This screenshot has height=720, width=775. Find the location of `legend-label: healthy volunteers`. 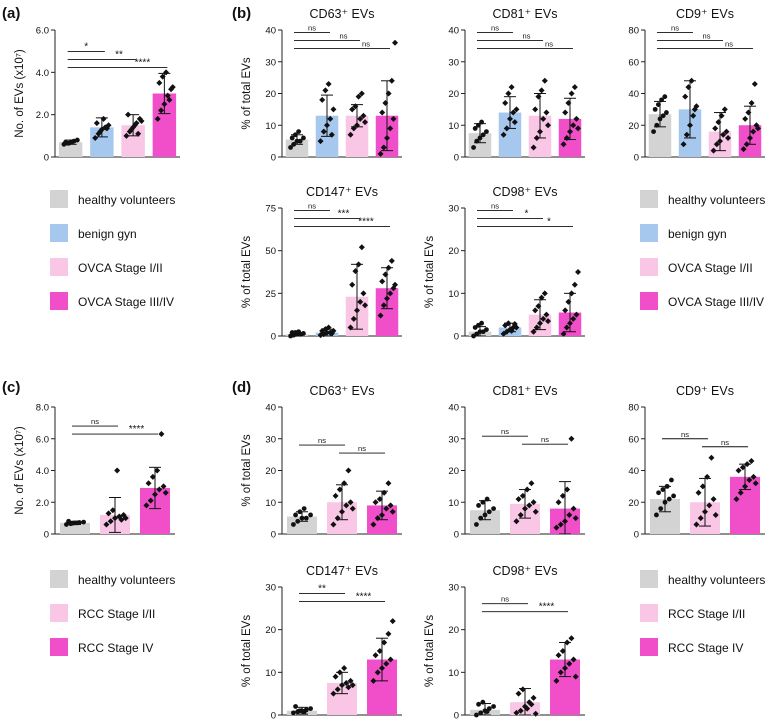

legend-label: healthy volunteers is located at coordinates (126, 580).